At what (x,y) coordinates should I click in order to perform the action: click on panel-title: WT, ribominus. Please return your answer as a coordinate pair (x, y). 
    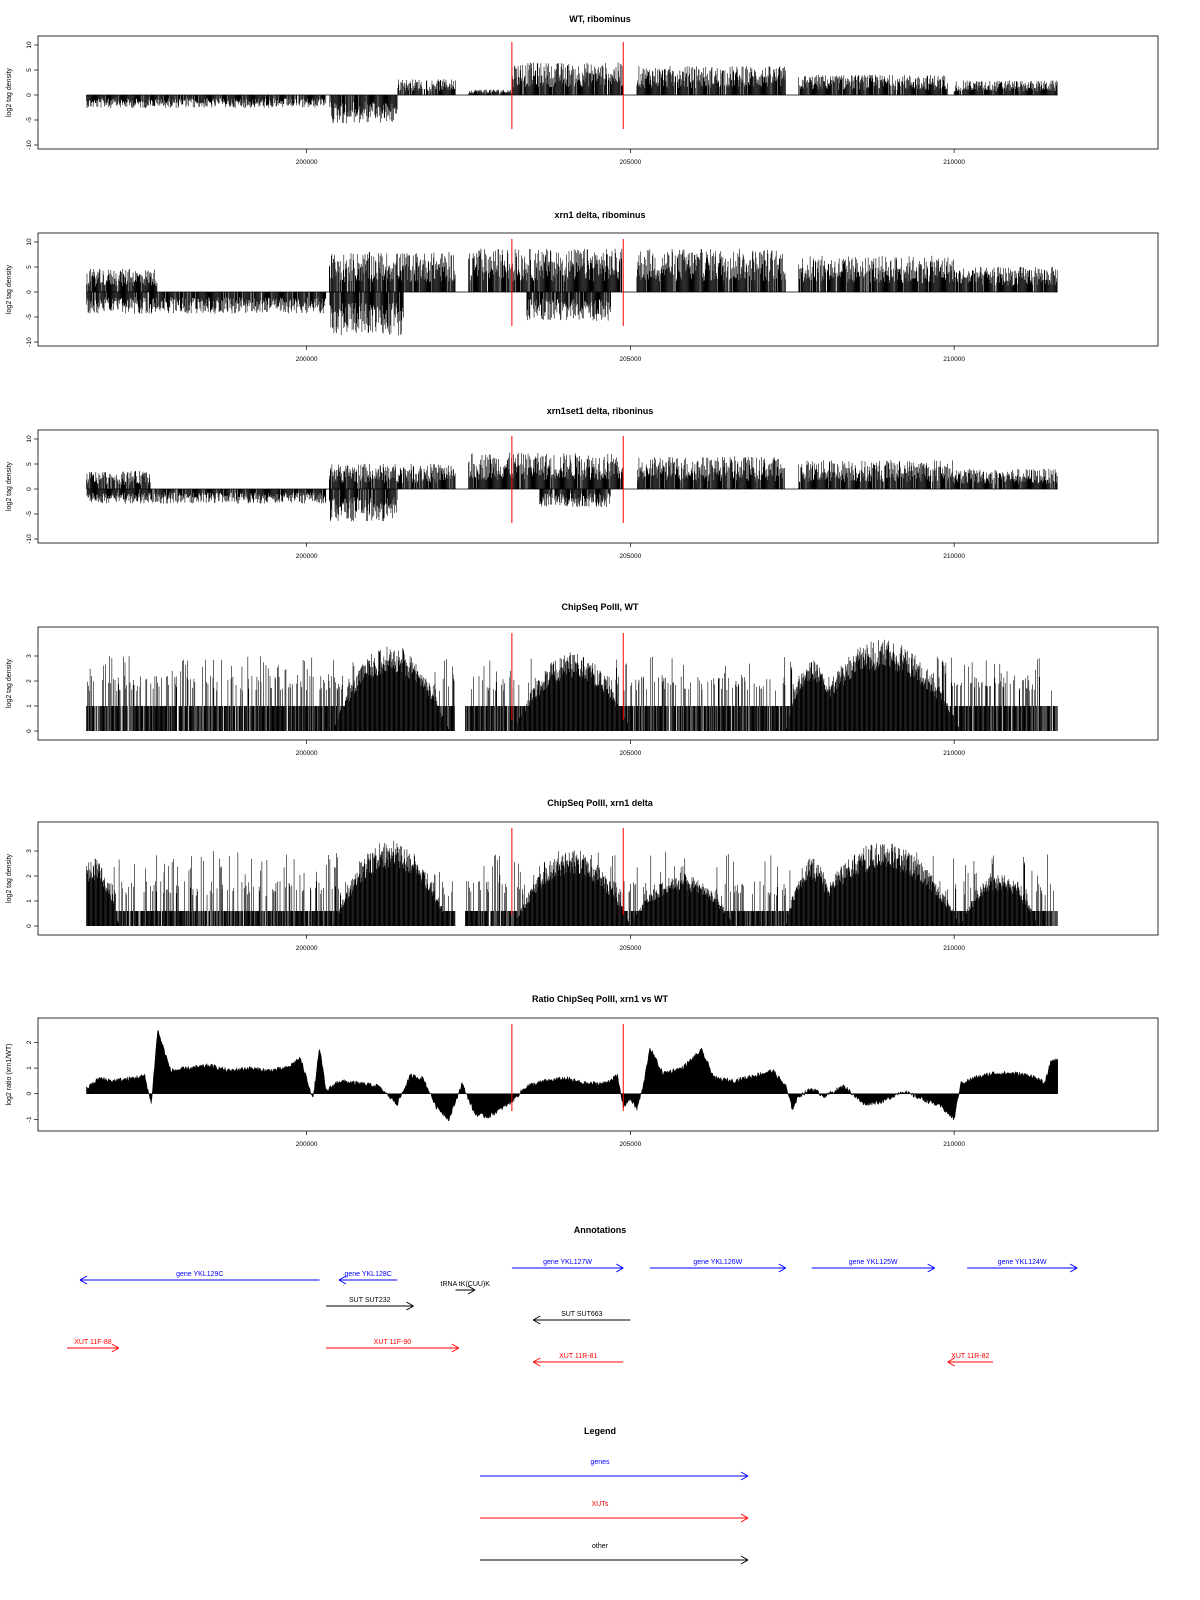
    Looking at the image, I should click on (600, 19).